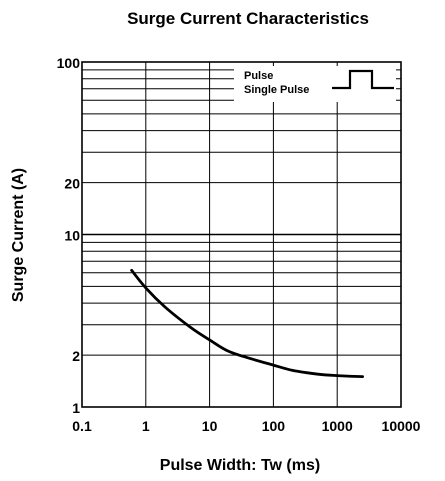 This screenshot has width=445, height=481. I want to click on y-axis-label: Surge Current (A), so click(18, 235).